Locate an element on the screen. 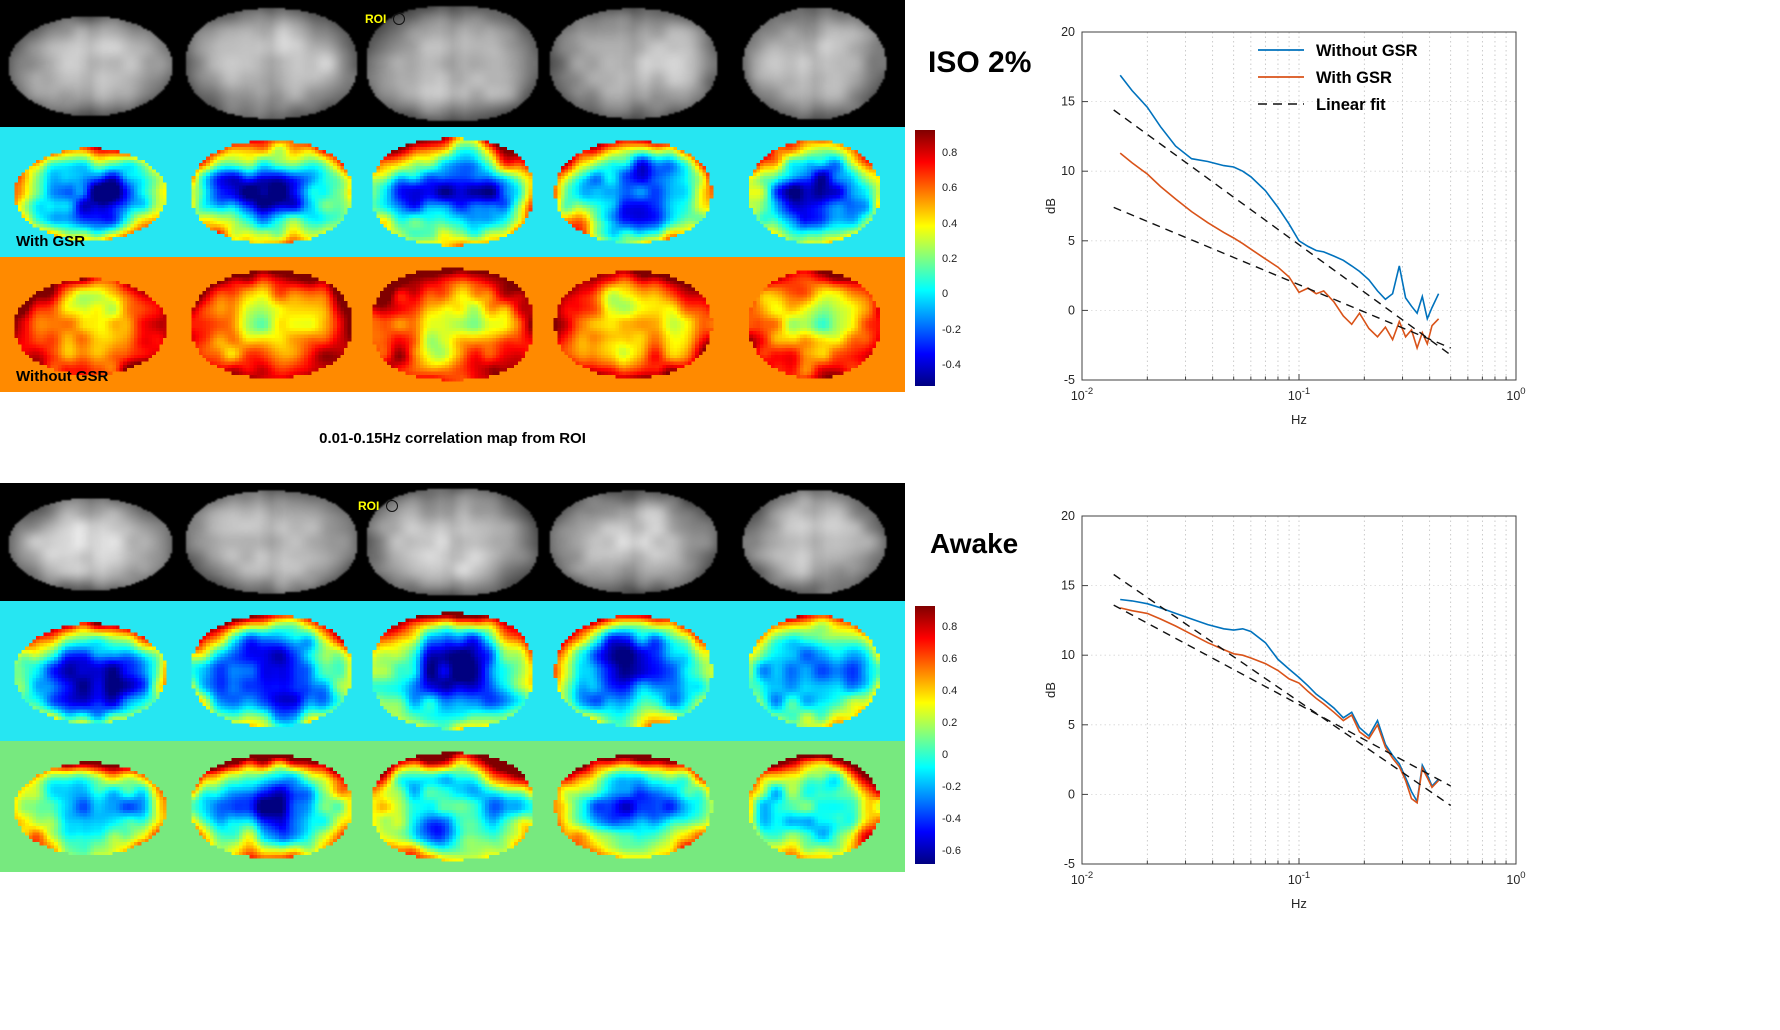 The image size is (1780, 1030). y-tick-label: 5 is located at coordinates (1071, 241).